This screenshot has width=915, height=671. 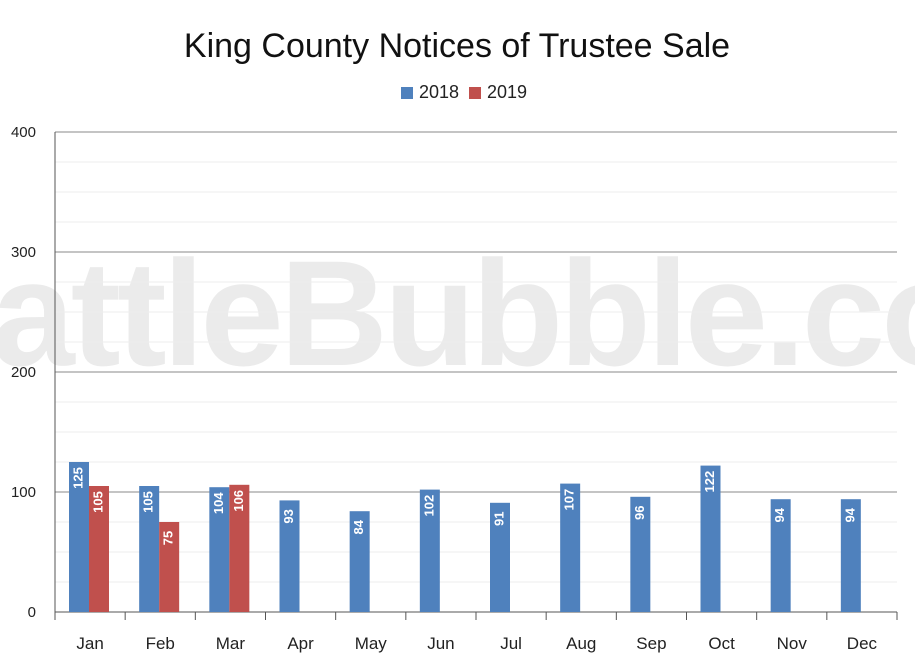 I want to click on data-label: 102, so click(x=428, y=506).